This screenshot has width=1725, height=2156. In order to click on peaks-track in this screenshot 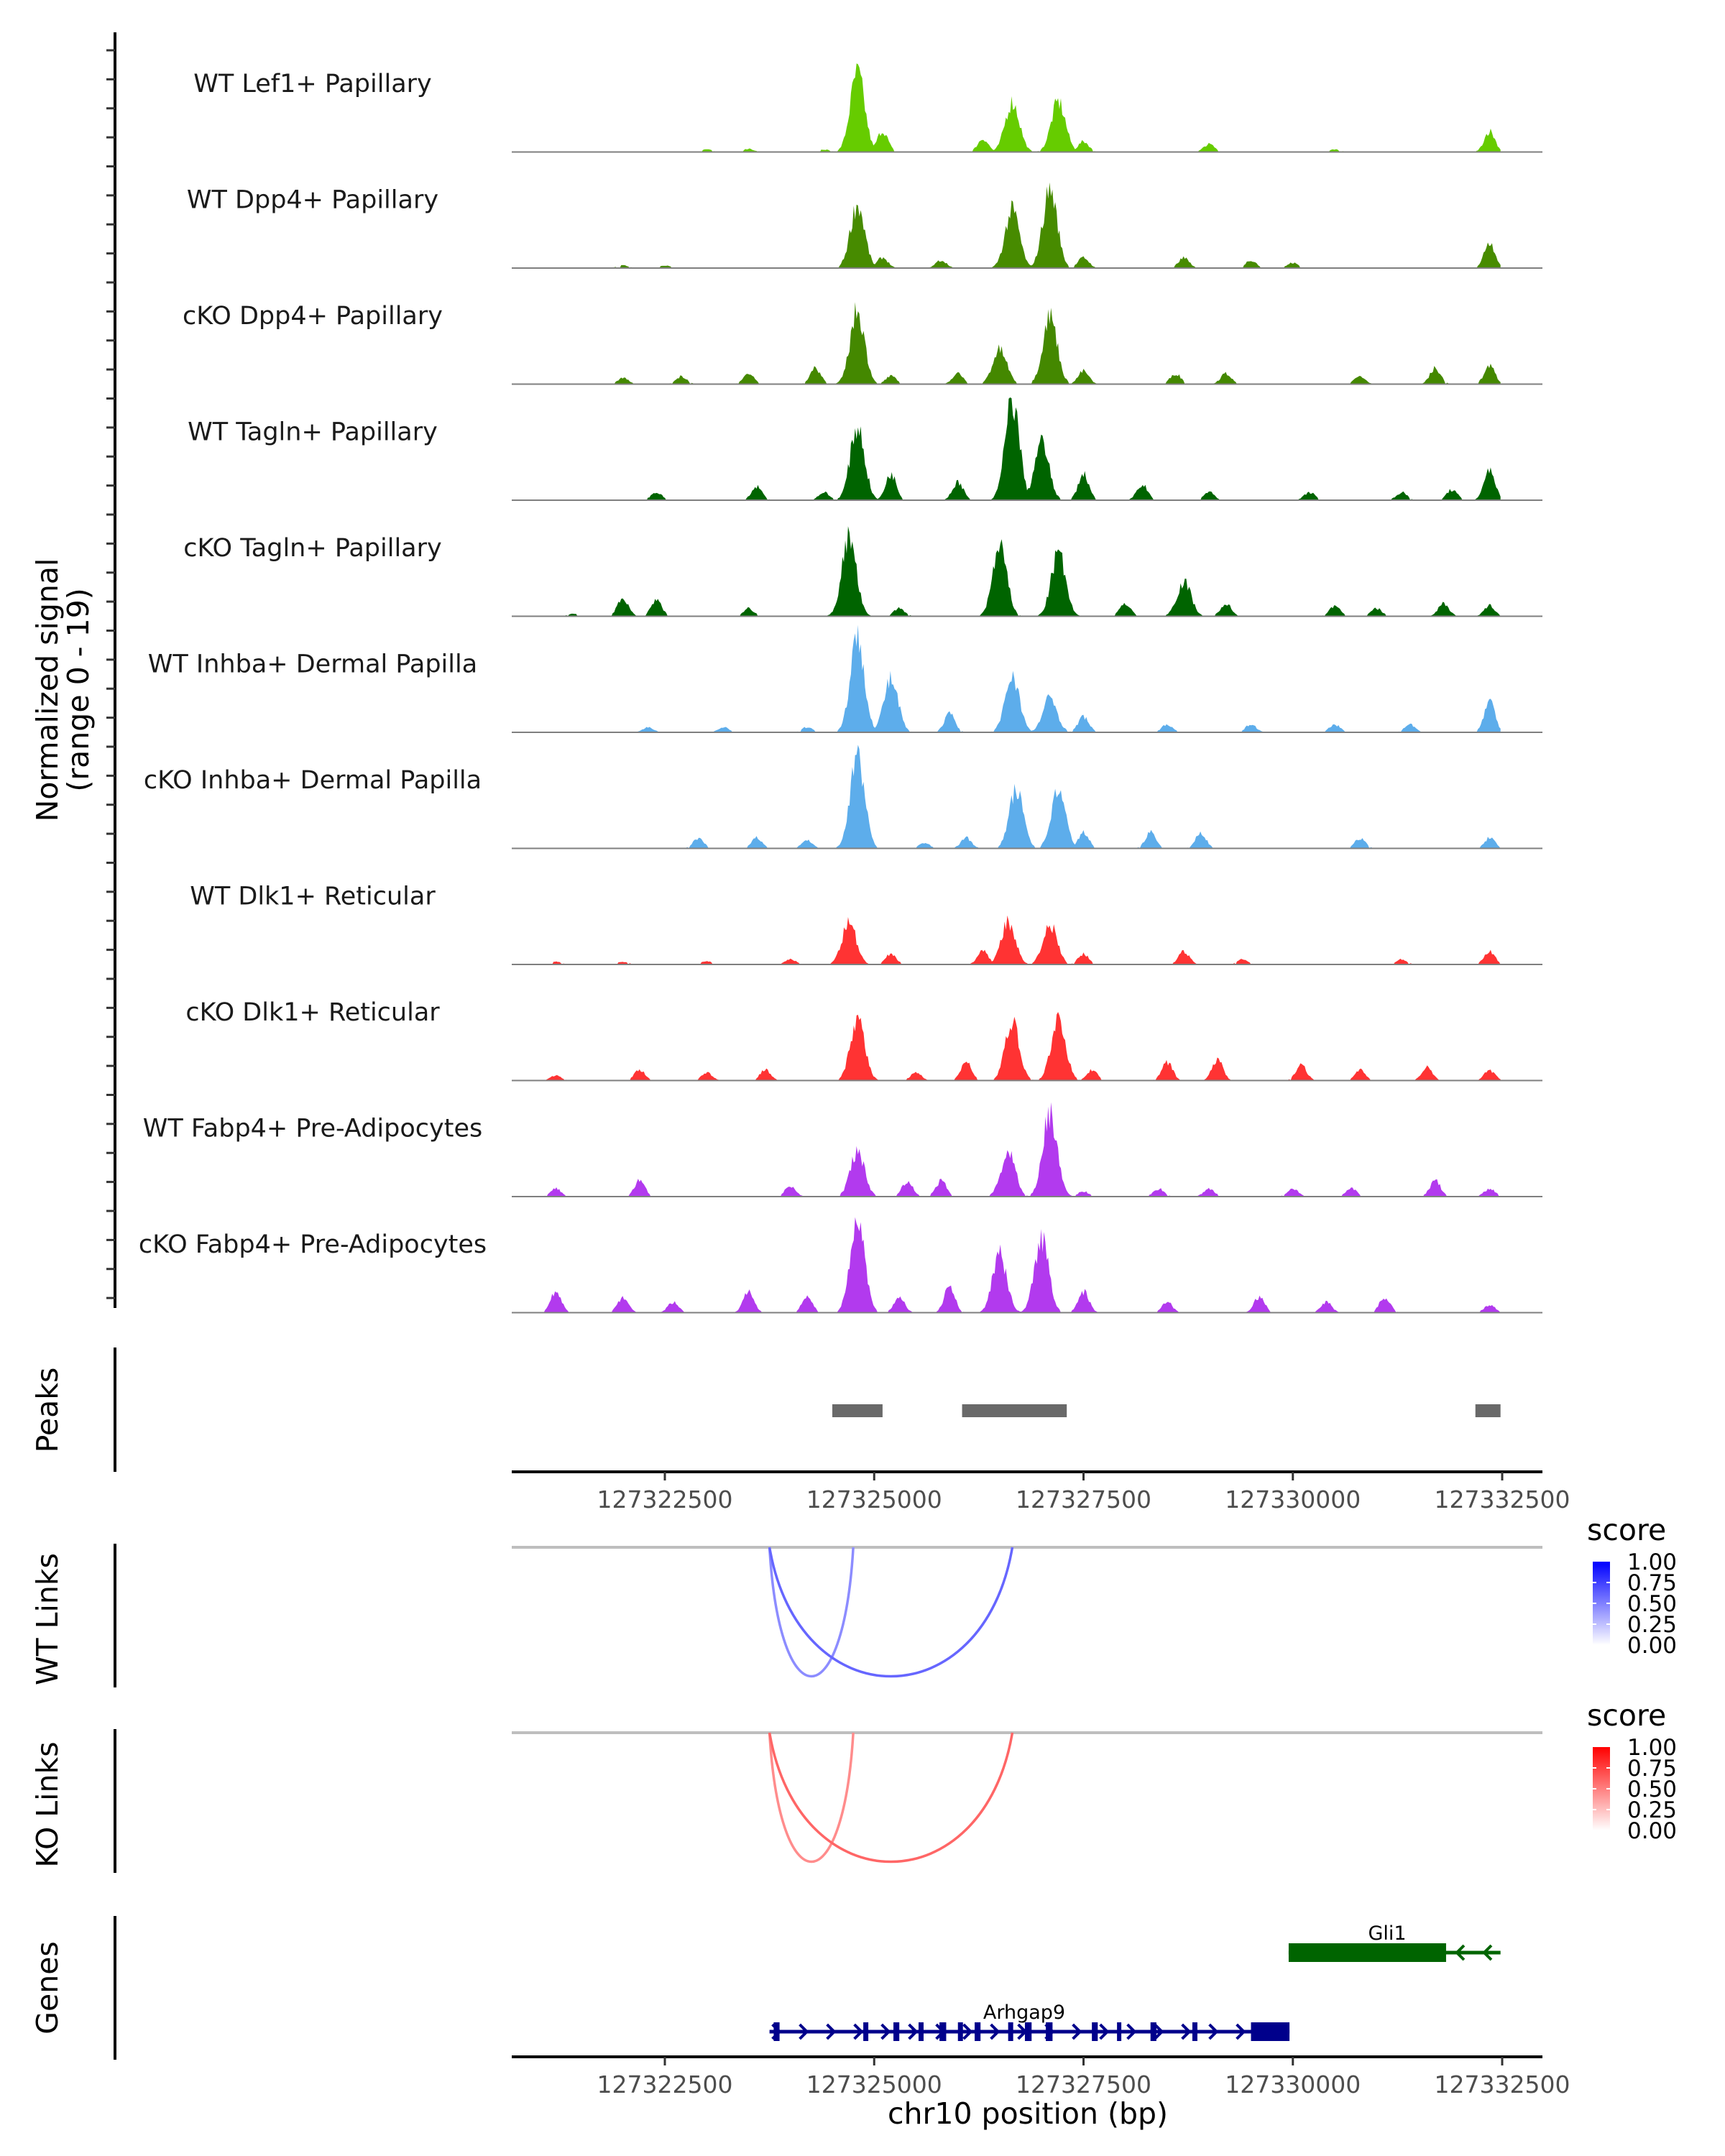, I will do `click(1166, 1410)`.